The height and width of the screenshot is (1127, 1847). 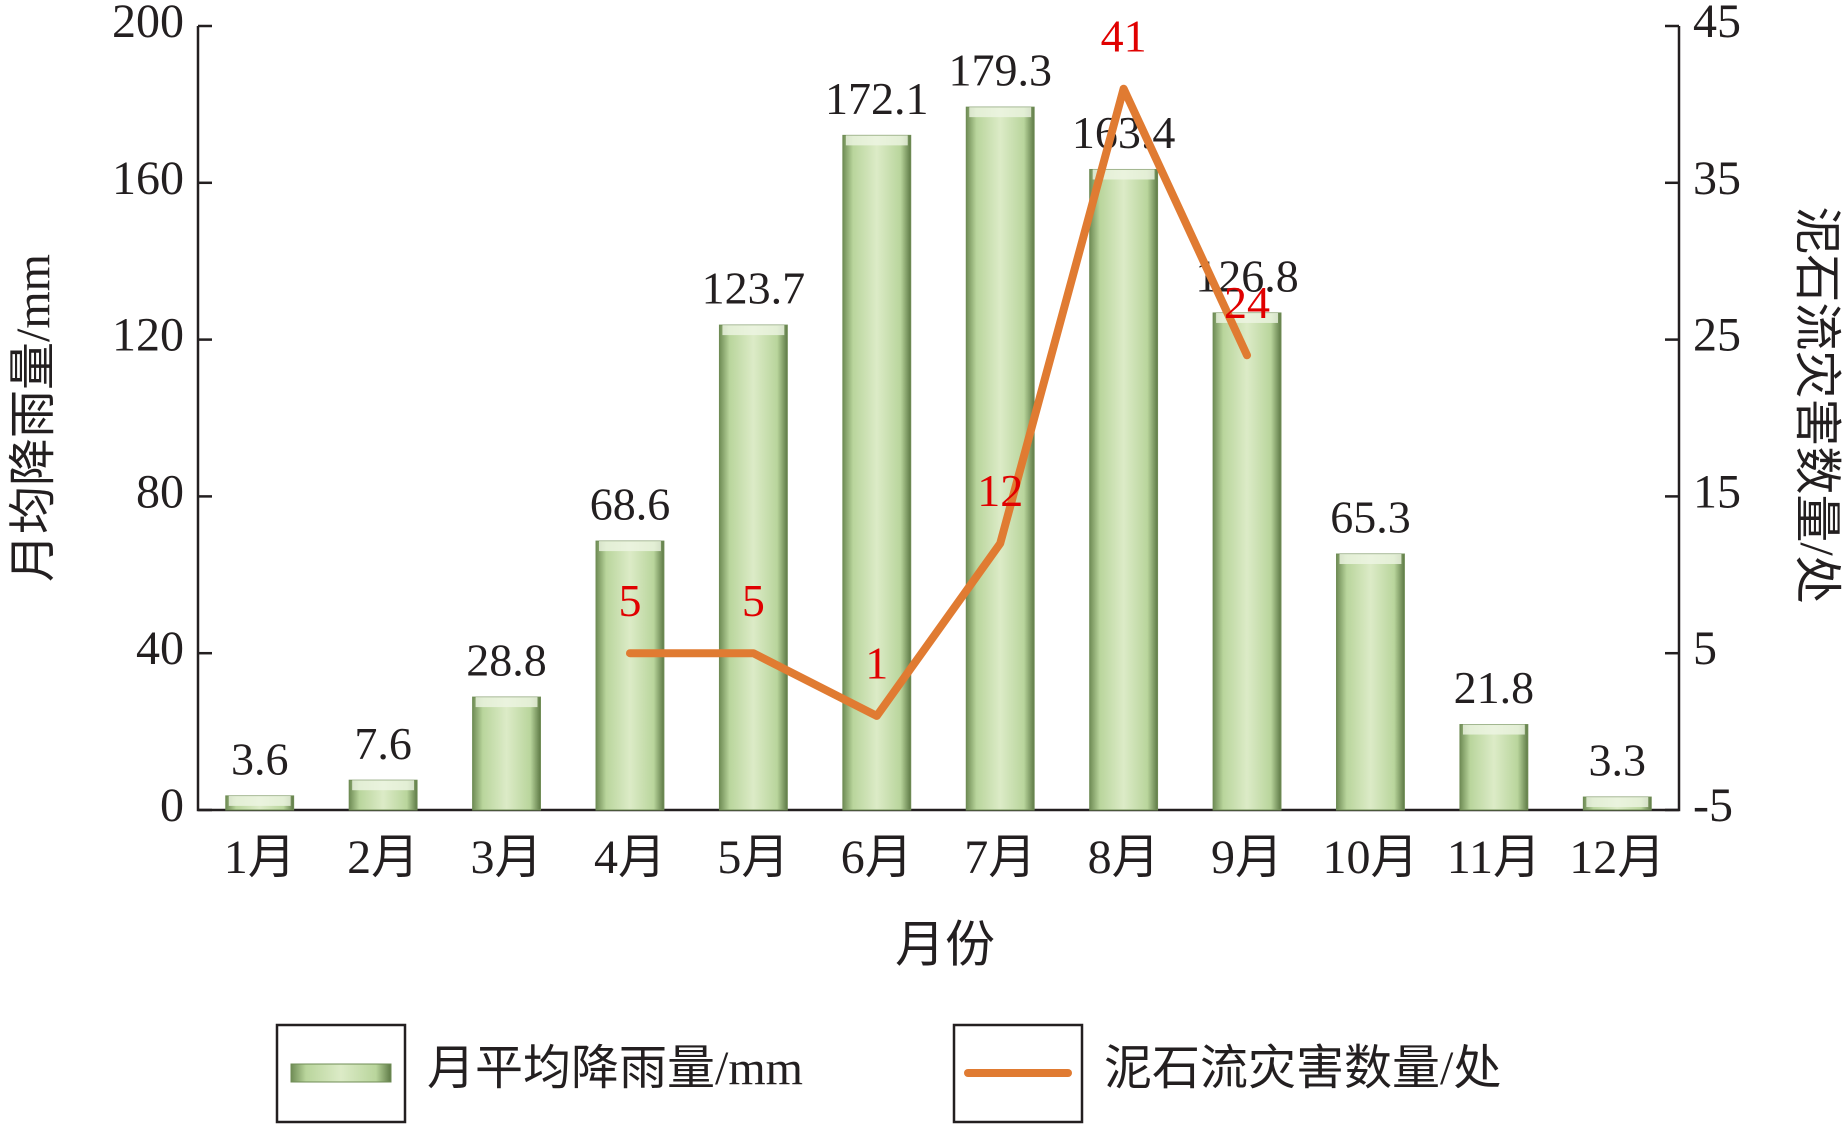 What do you see at coordinates (1247, 857) in the screenshot?
I see `x-tick-label: 9月` at bounding box center [1247, 857].